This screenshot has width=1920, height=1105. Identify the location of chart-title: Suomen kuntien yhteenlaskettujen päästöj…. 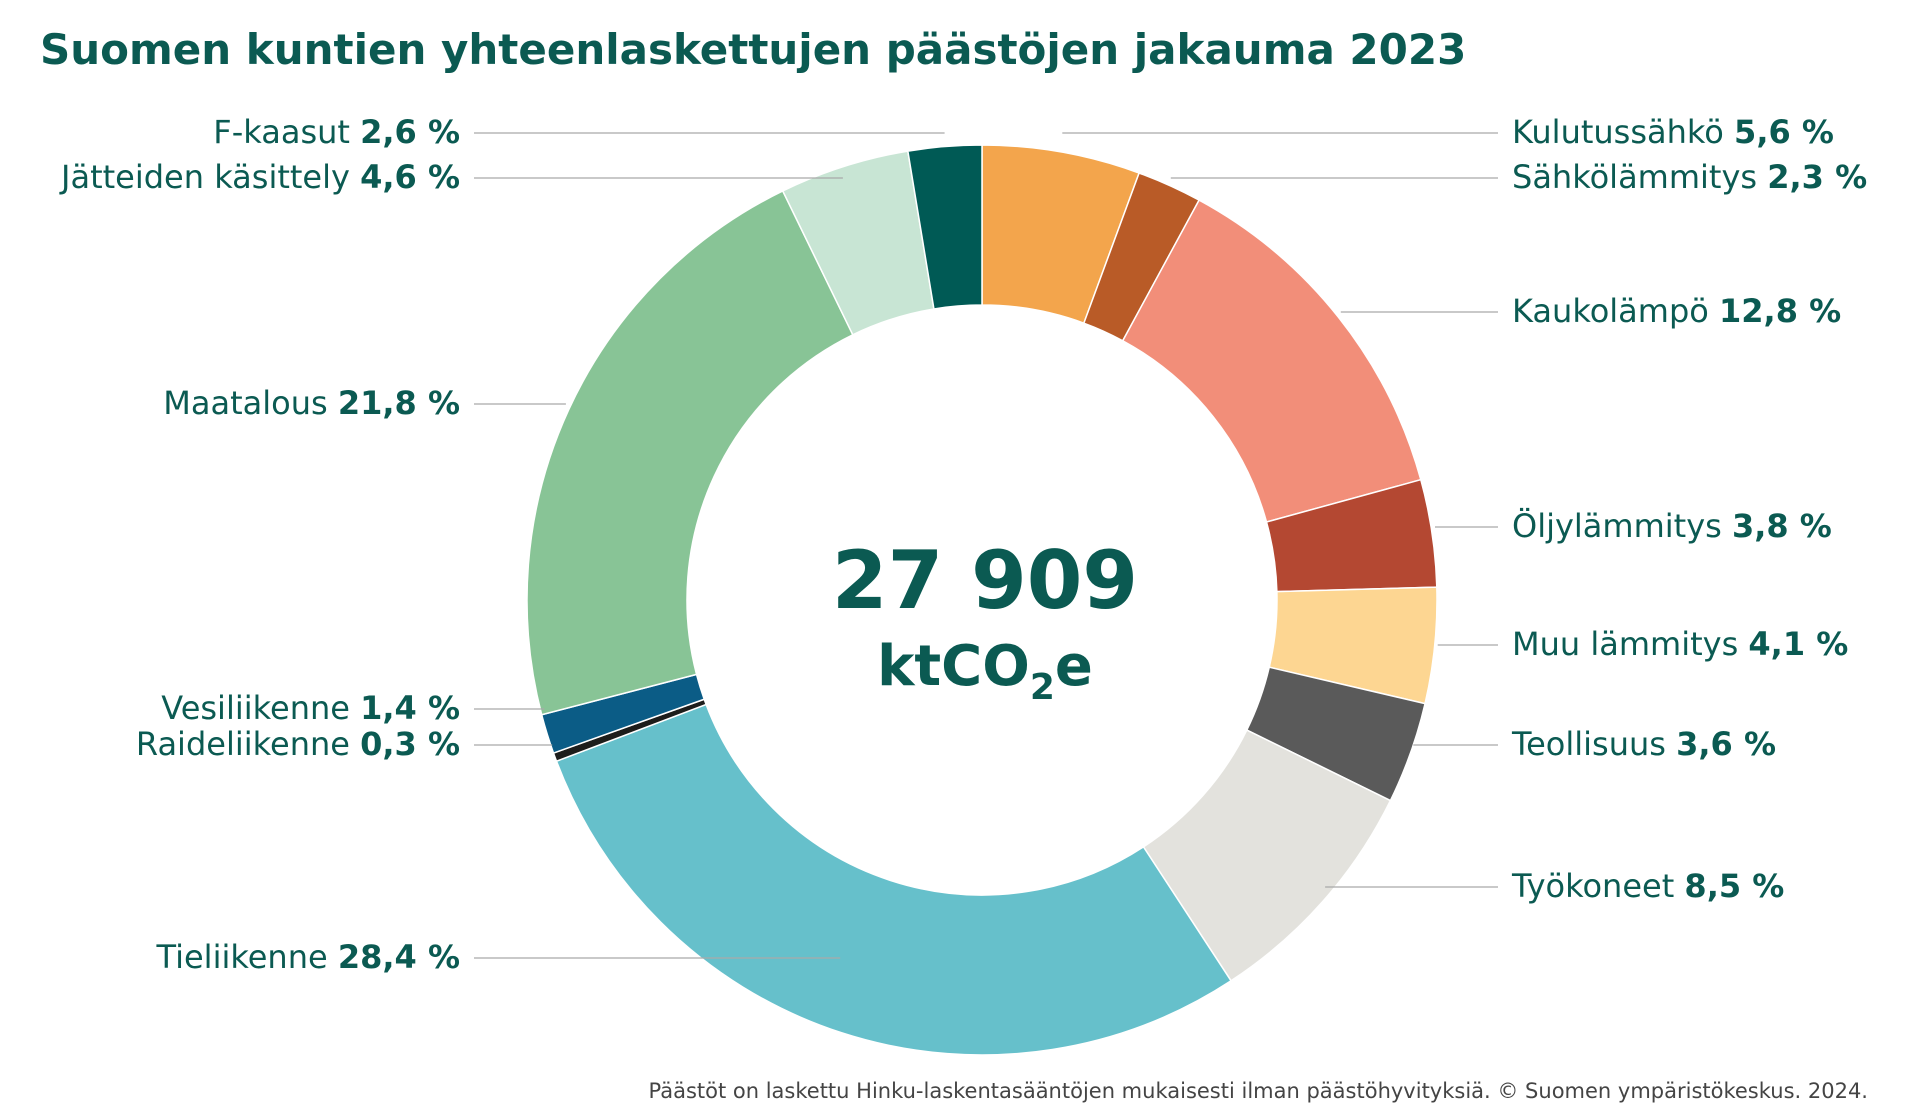
(753, 49).